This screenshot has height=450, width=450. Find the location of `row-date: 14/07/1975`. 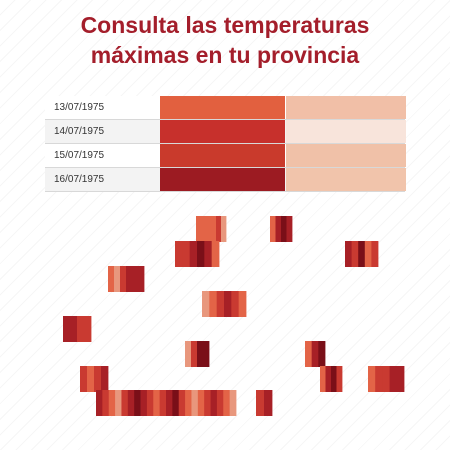

row-date: 14/07/1975 is located at coordinates (79, 131).